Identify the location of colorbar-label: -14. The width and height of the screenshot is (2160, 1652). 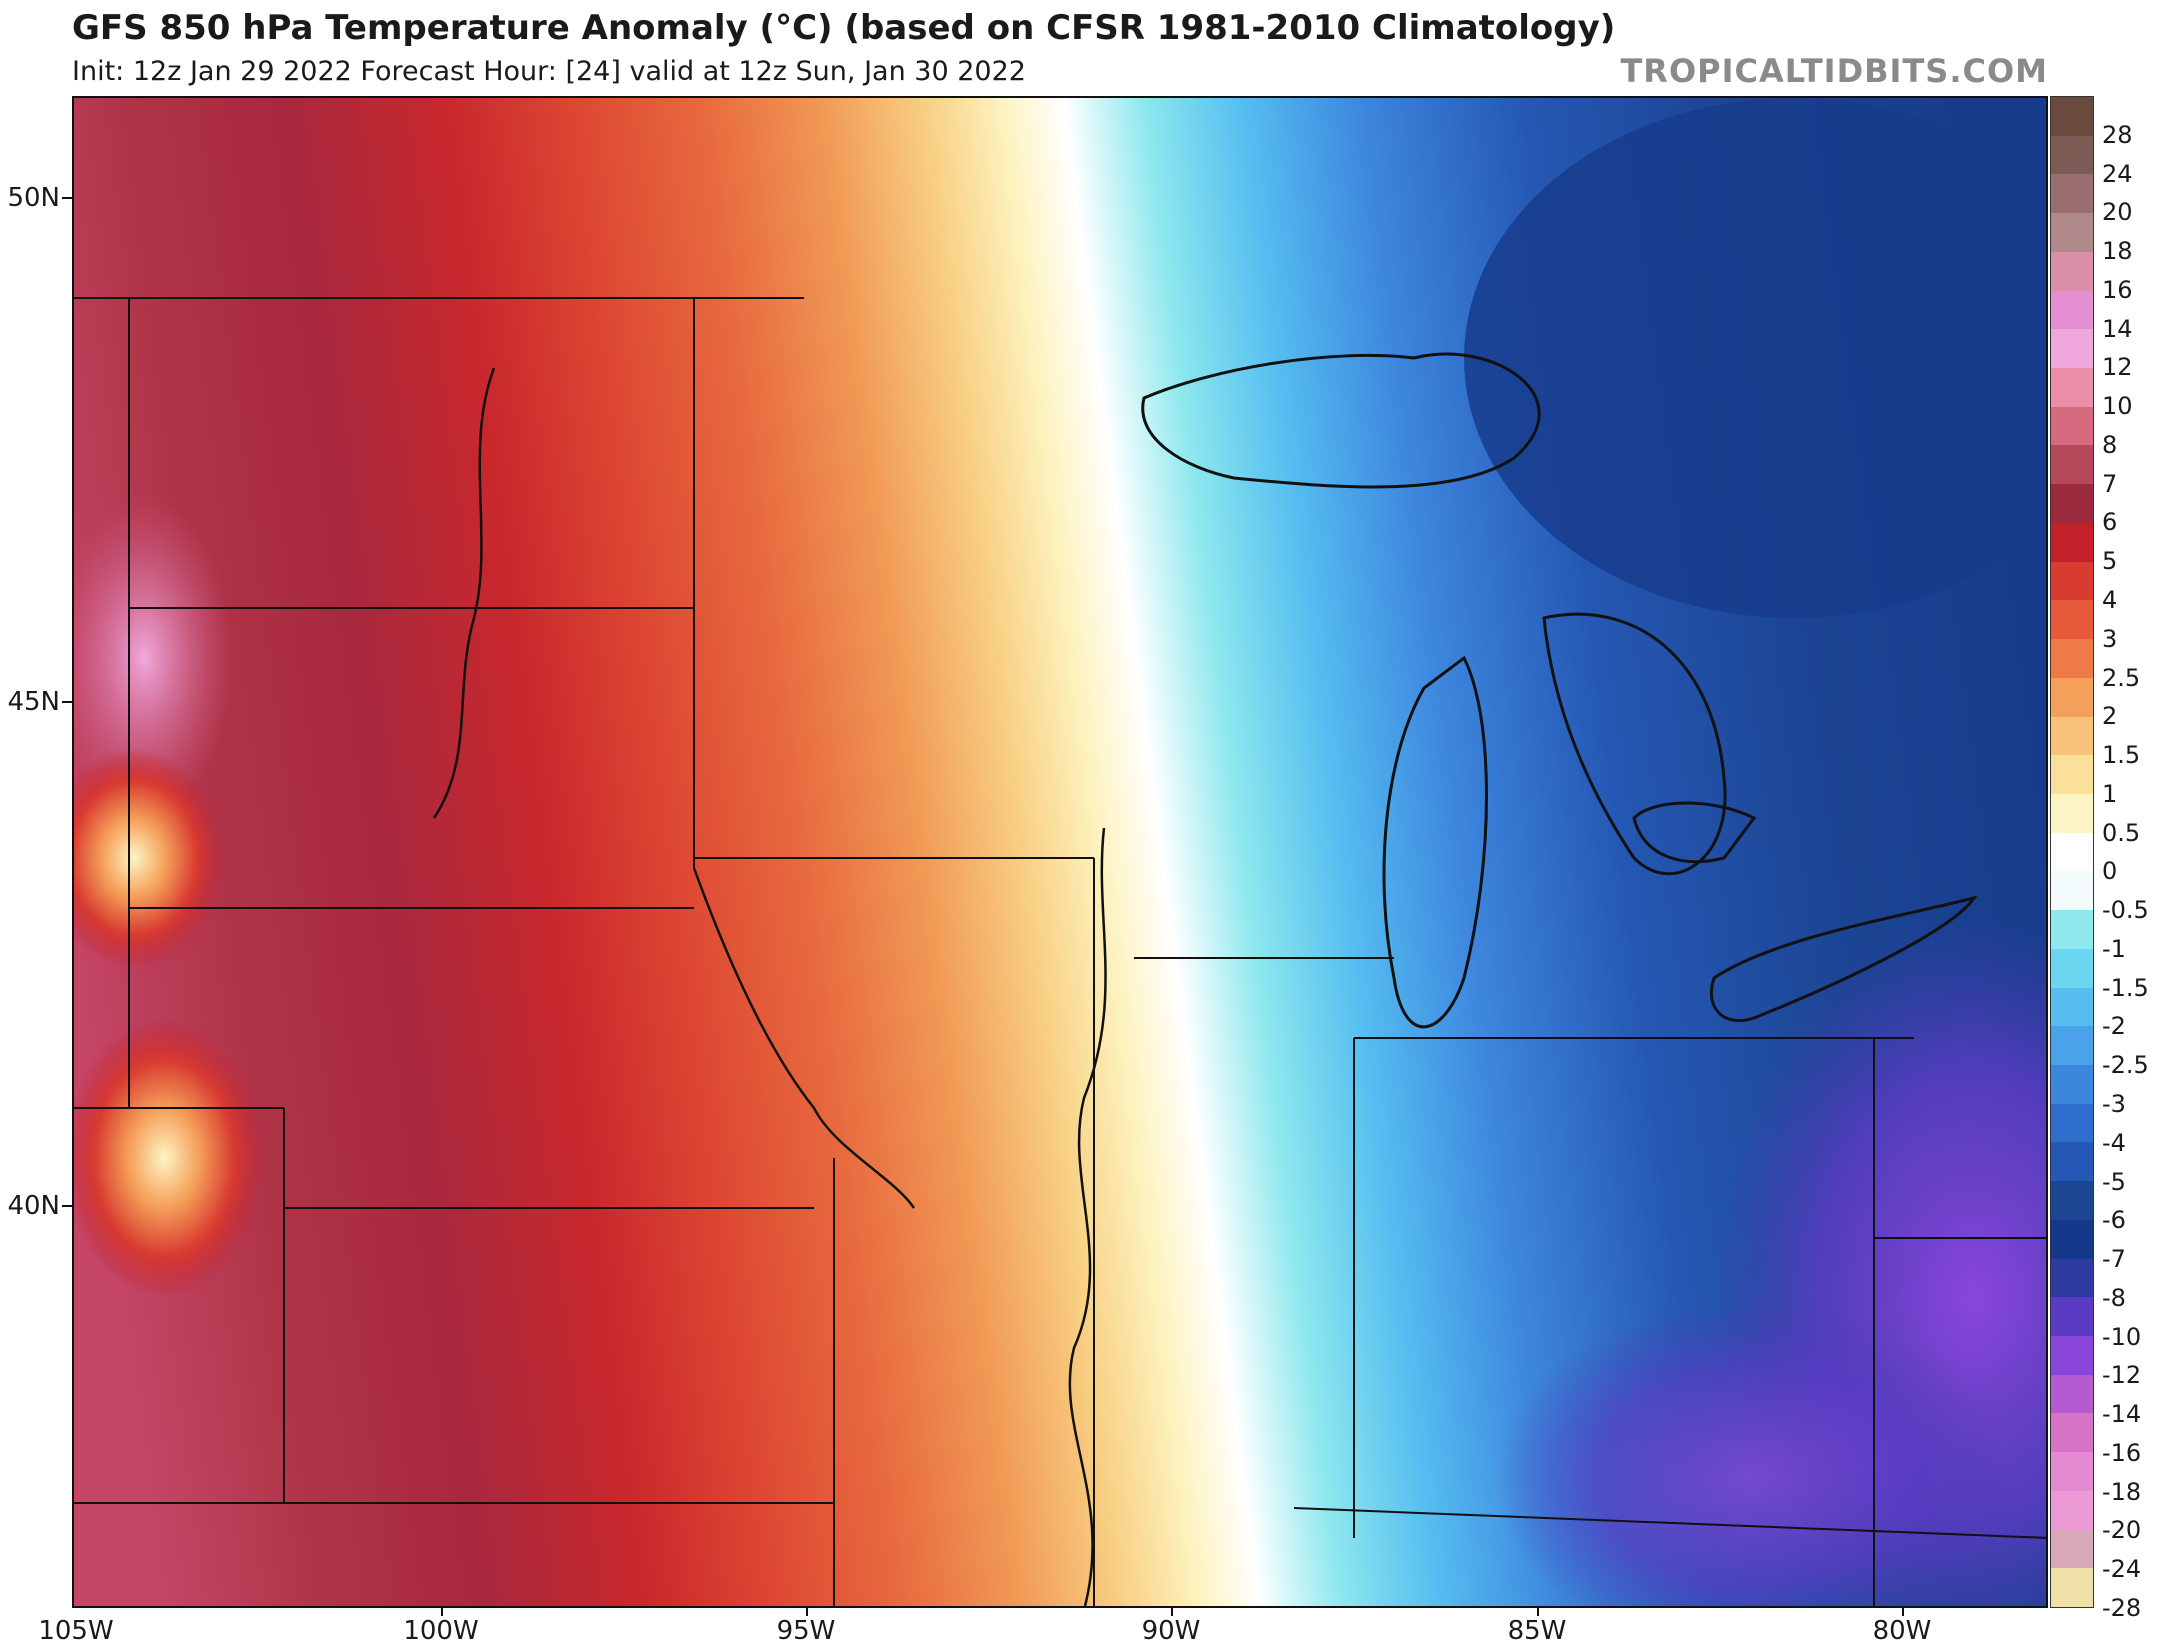
(2122, 1414).